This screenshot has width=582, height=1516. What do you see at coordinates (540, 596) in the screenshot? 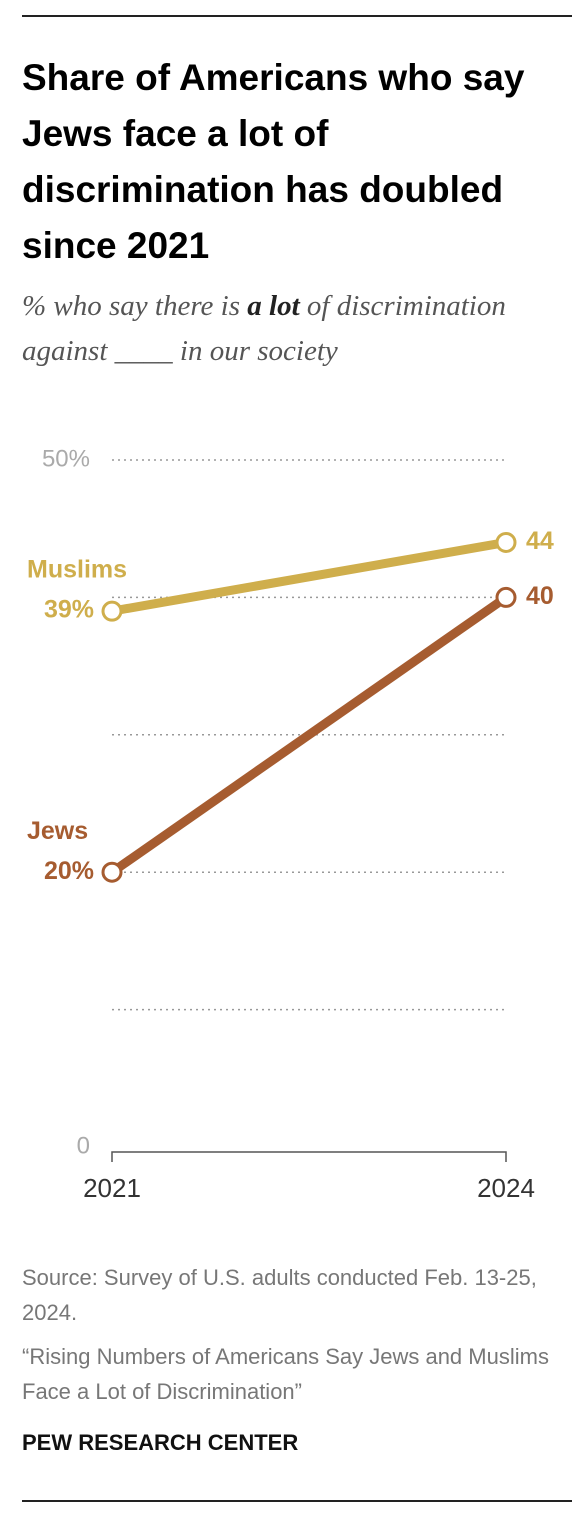
I see `value-label: 40` at bounding box center [540, 596].